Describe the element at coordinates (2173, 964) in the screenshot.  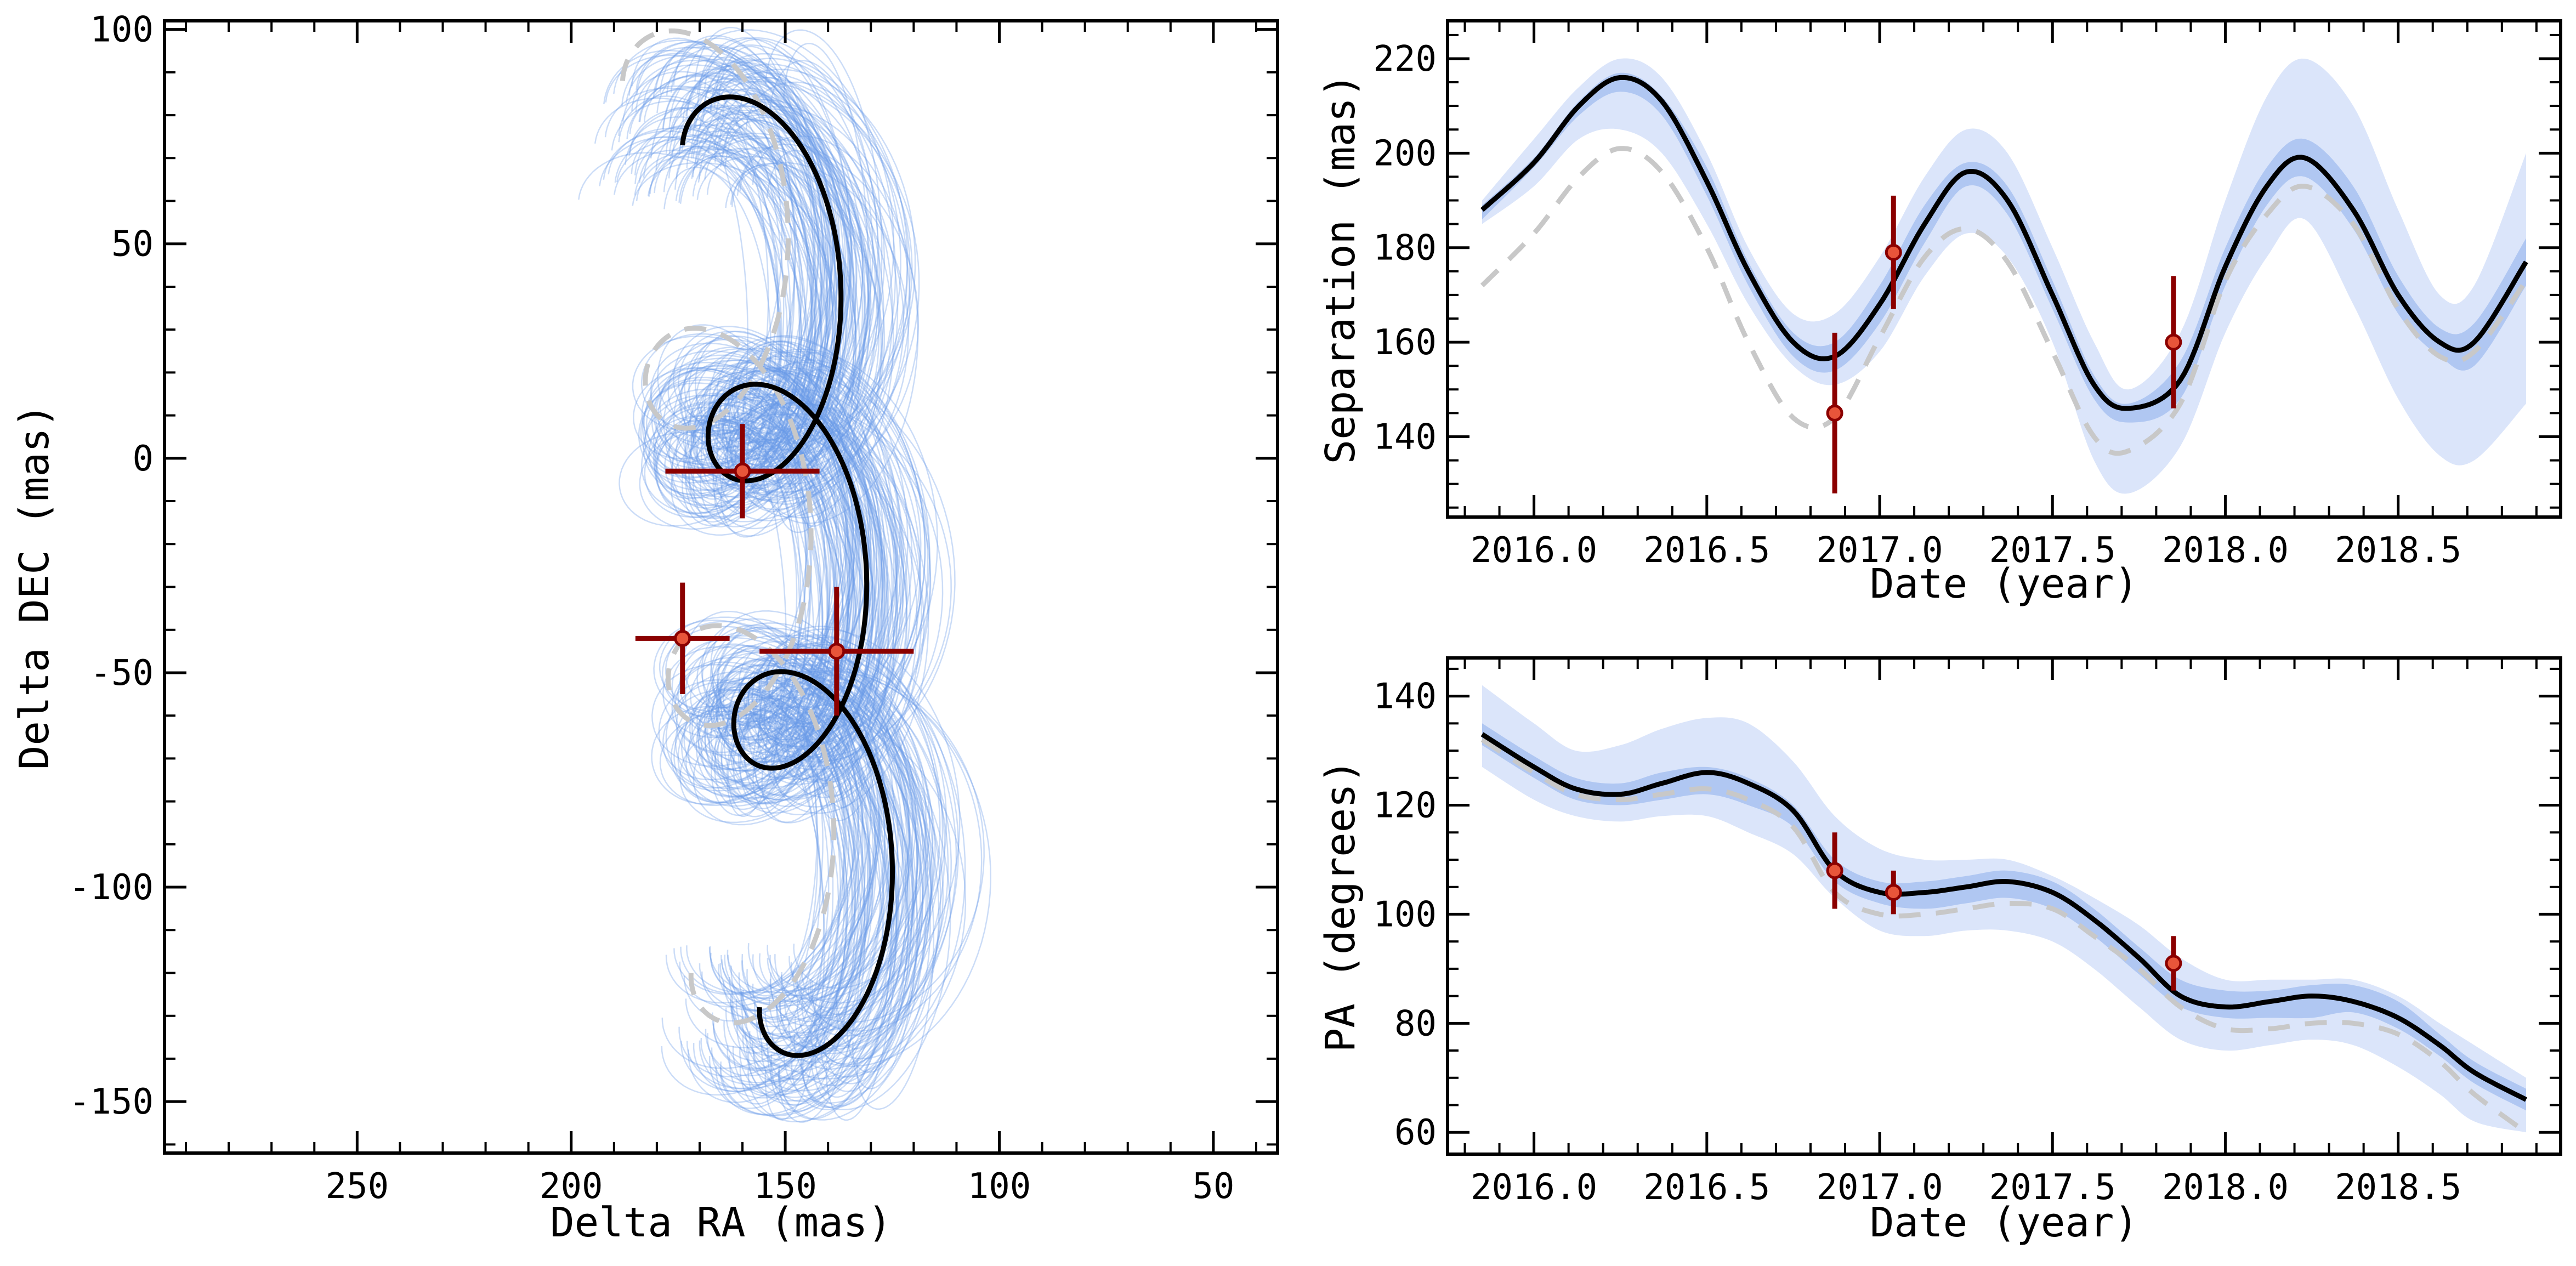
I see `pa-data-marker` at that location.